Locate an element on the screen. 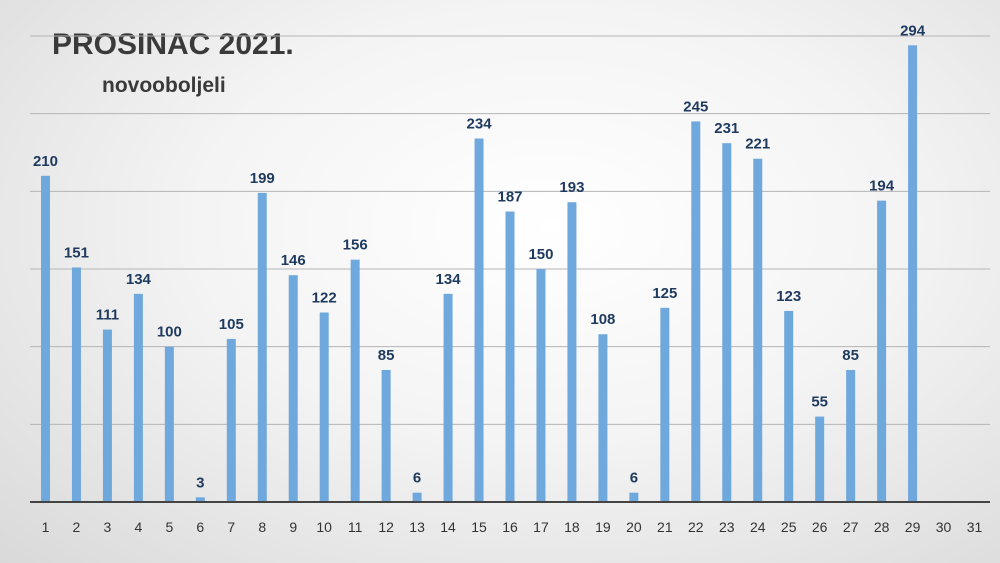  data-label-day-20: 6 is located at coordinates (634, 478).